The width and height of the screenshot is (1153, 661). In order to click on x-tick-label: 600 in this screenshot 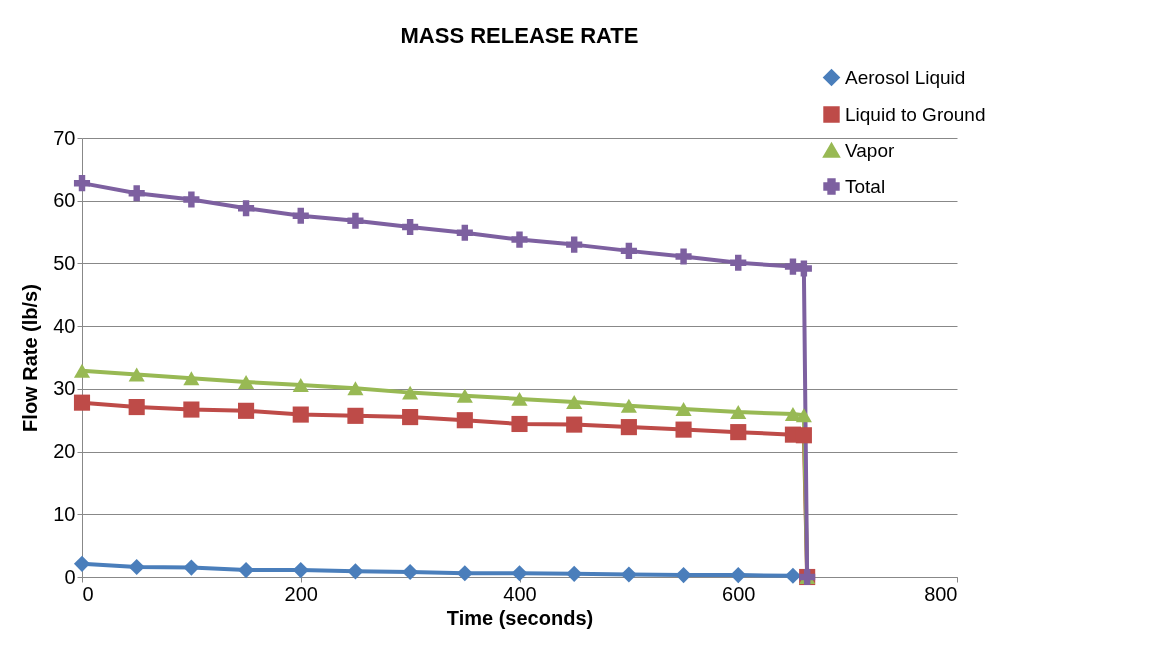, I will do `click(739, 593)`.